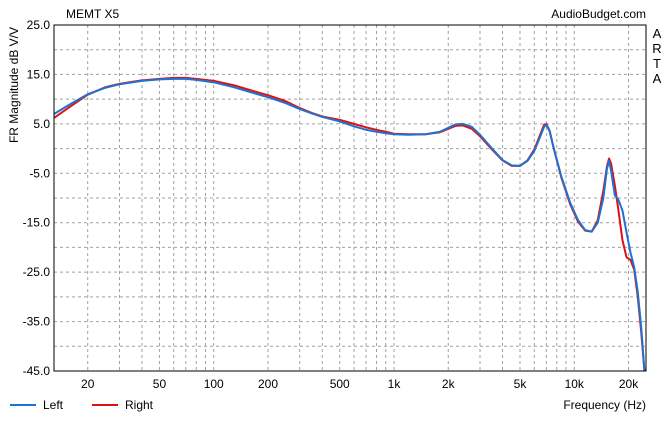  Describe the element at coordinates (41, 124) in the screenshot. I see `y-tick-label: 5.0` at that location.